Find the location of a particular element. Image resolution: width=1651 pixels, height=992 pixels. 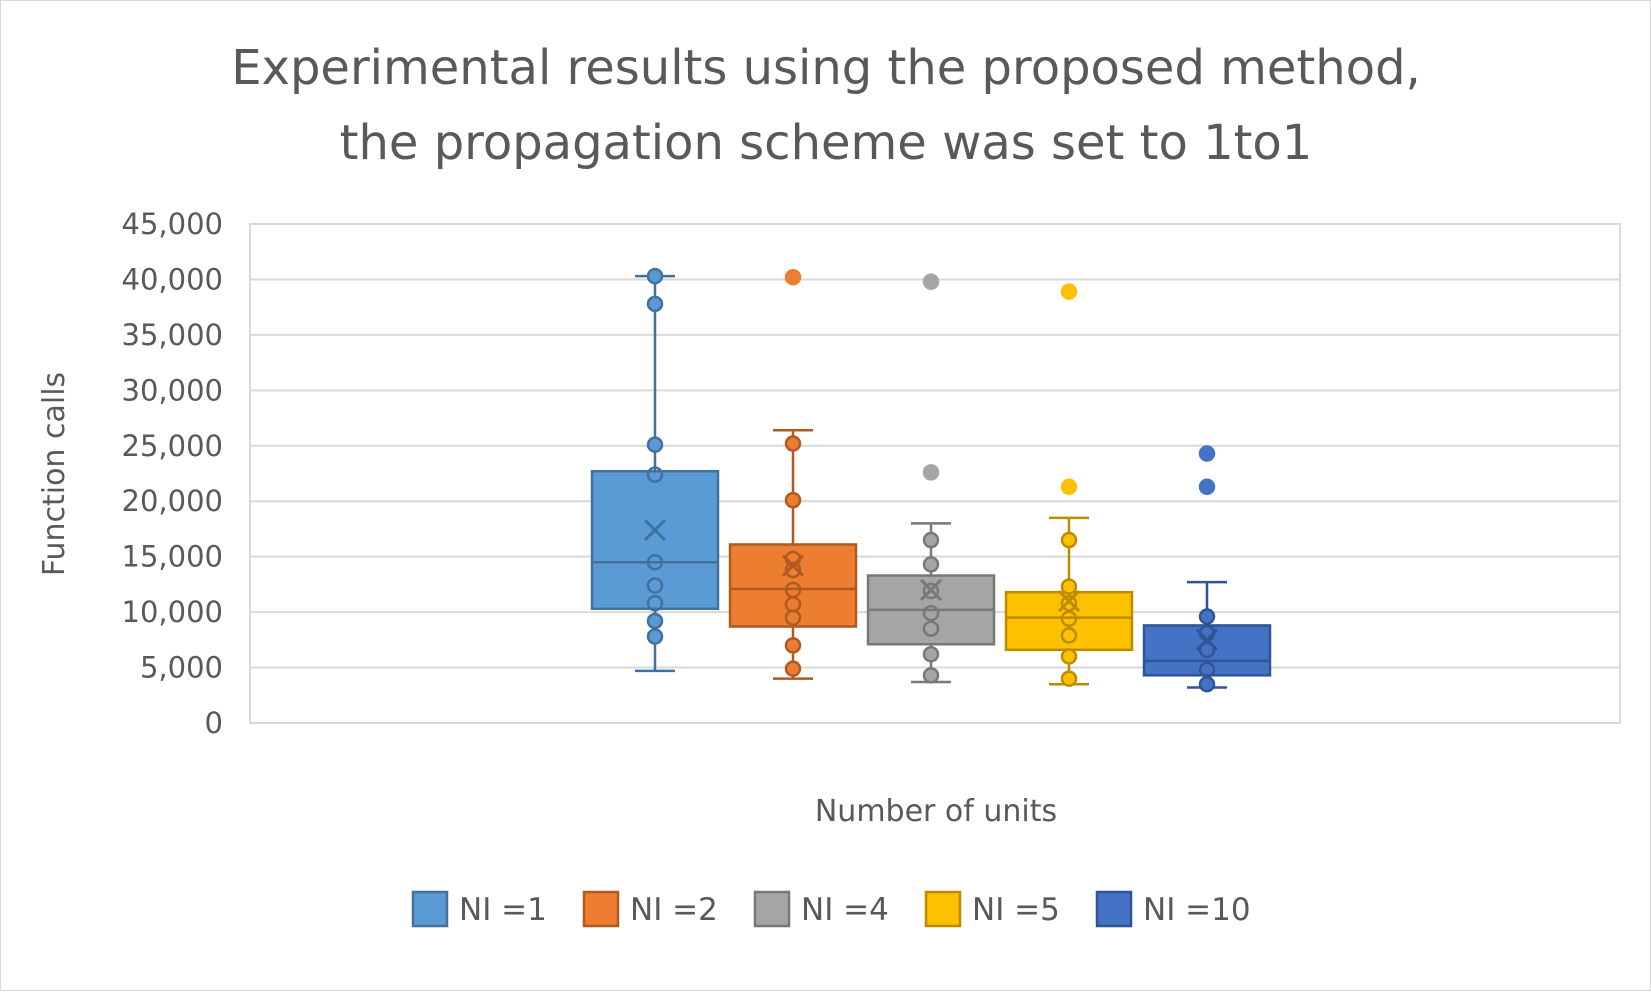

y-tick-label: 15,000 is located at coordinates (172, 557).